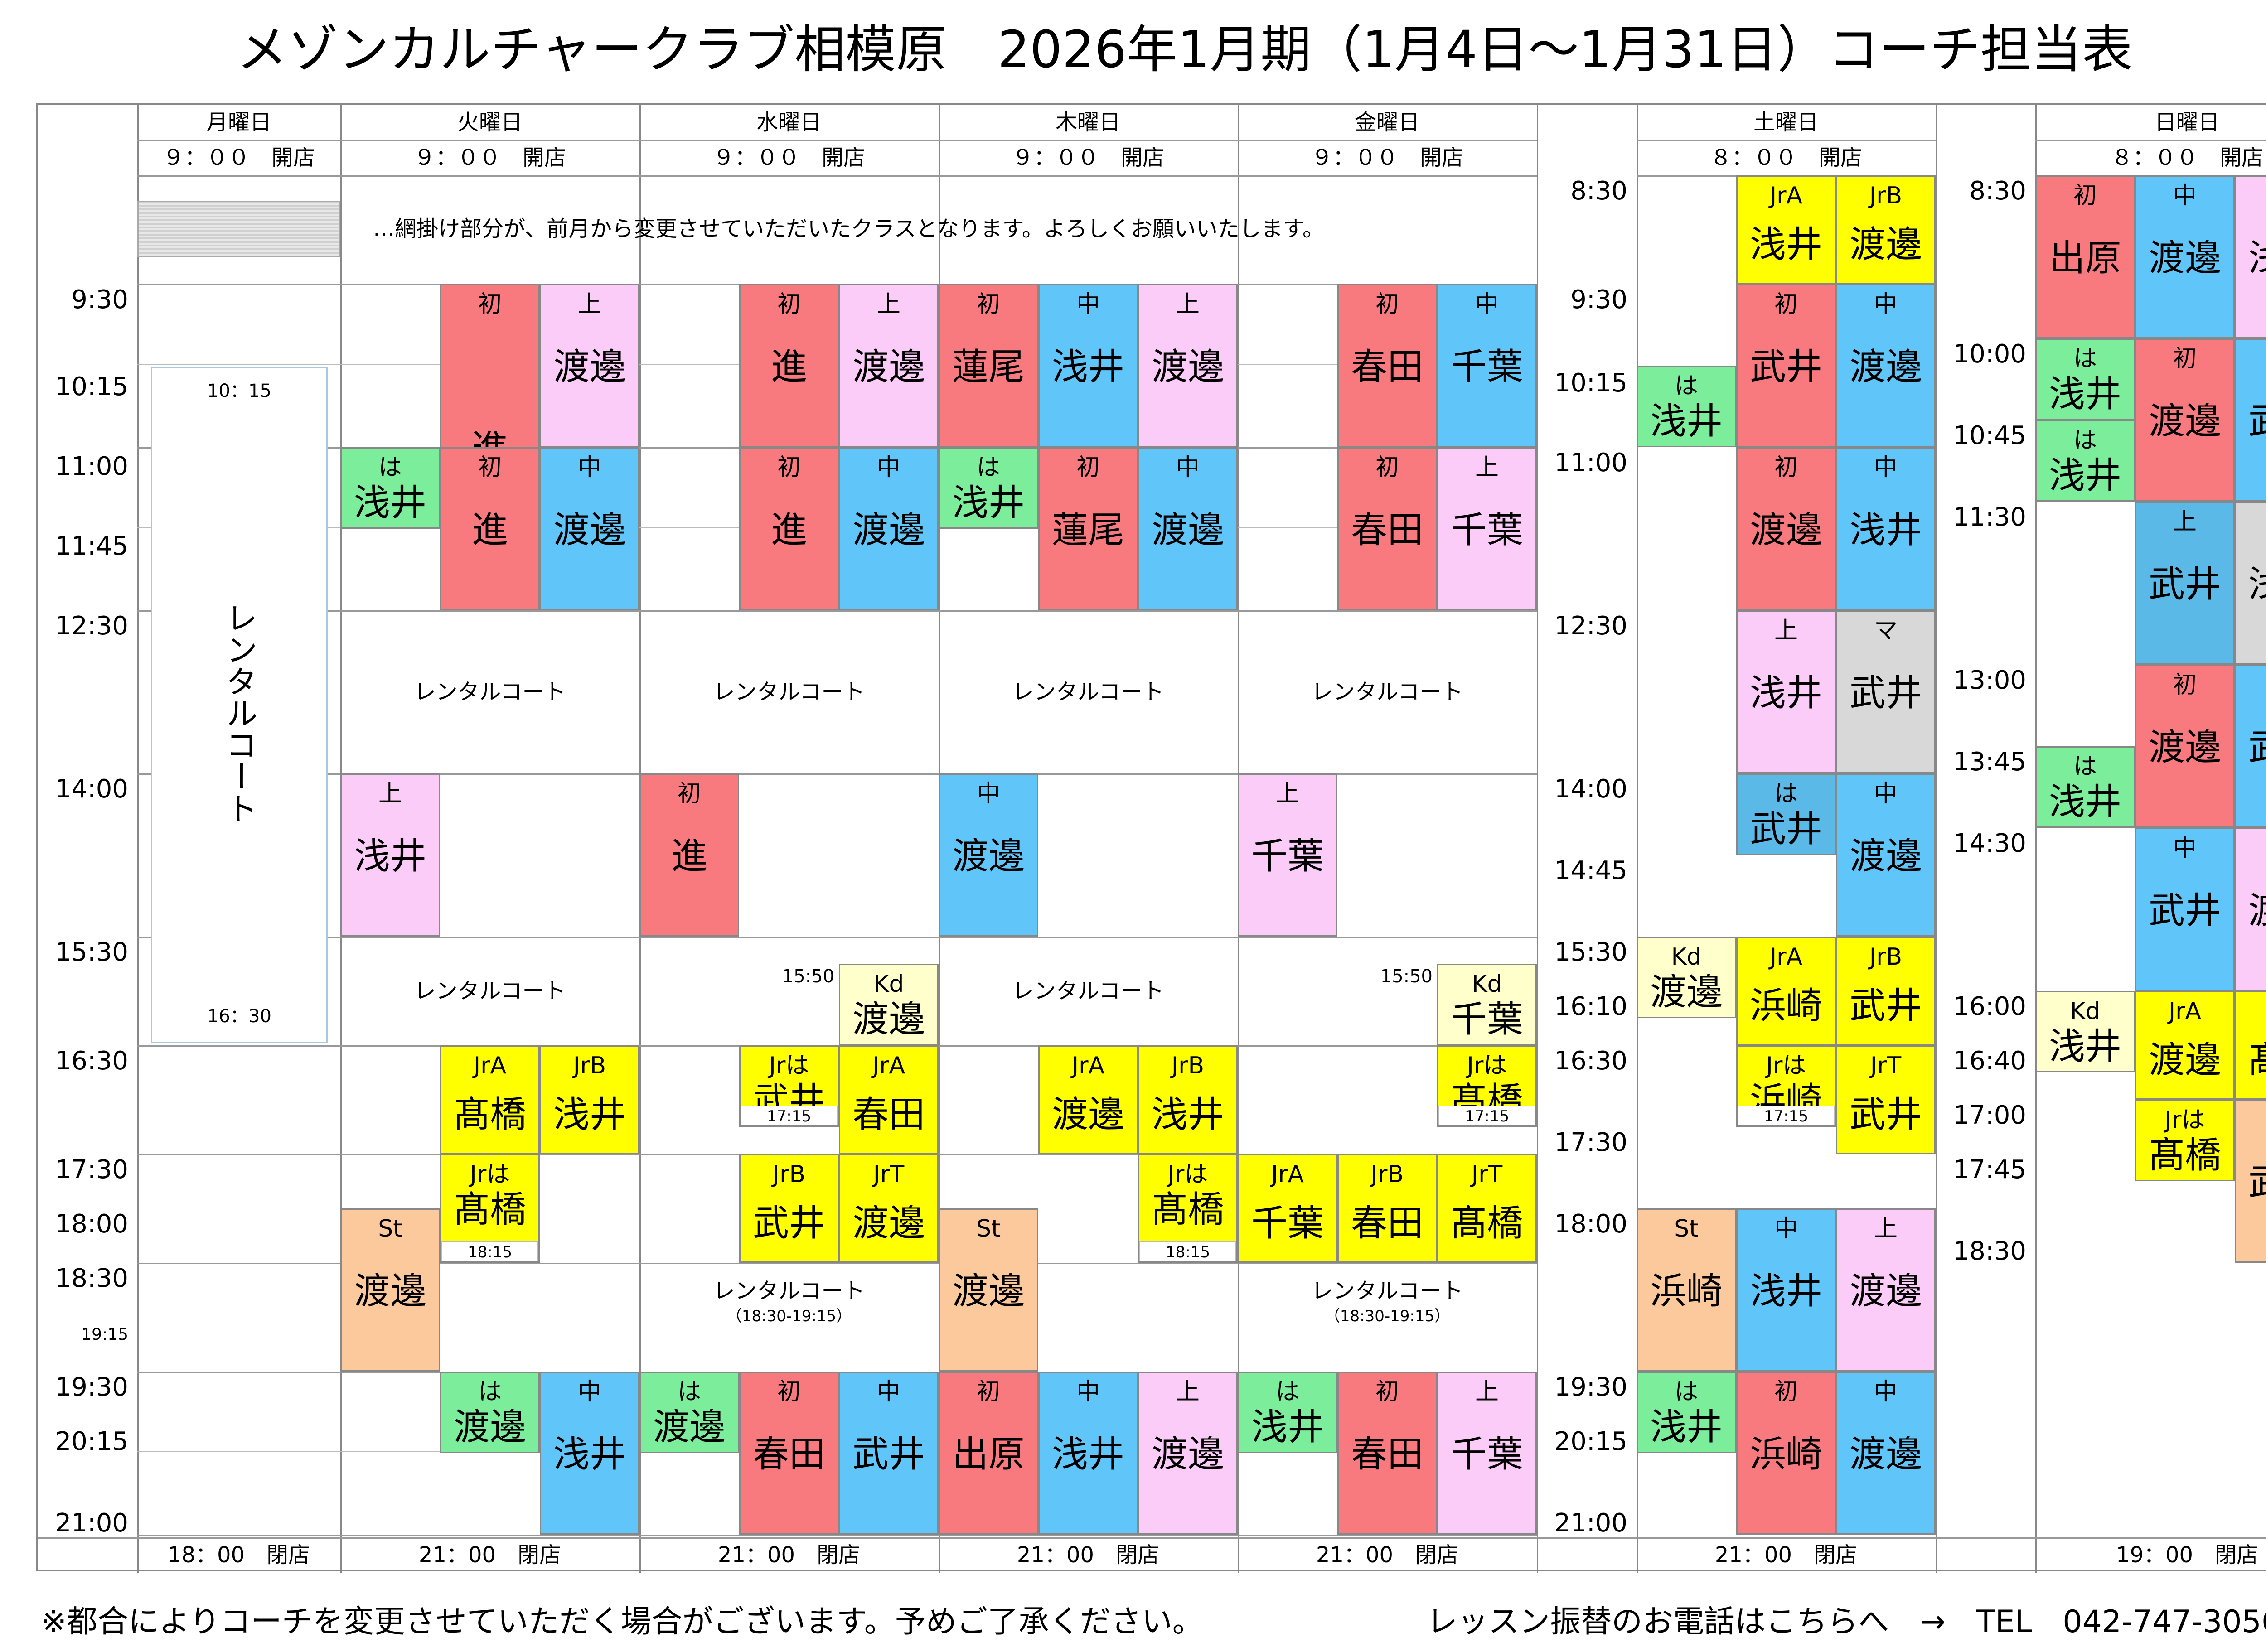 This screenshot has height=1652, width=2266. Describe the element at coordinates (1287, 1208) in the screenshot. I see `lesson-block: JrA 千葉` at that location.